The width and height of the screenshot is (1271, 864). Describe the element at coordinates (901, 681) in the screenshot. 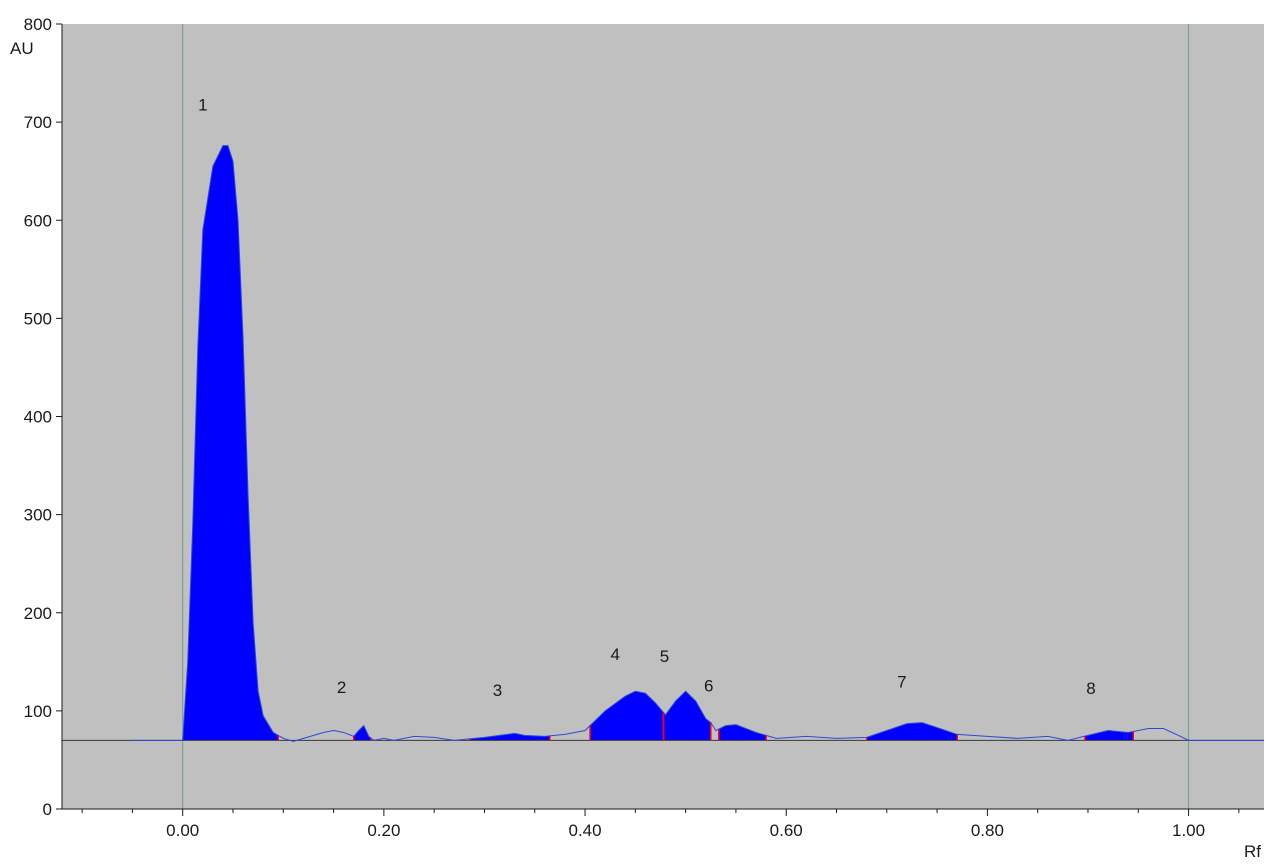

I see `peak-label-7: 7` at that location.